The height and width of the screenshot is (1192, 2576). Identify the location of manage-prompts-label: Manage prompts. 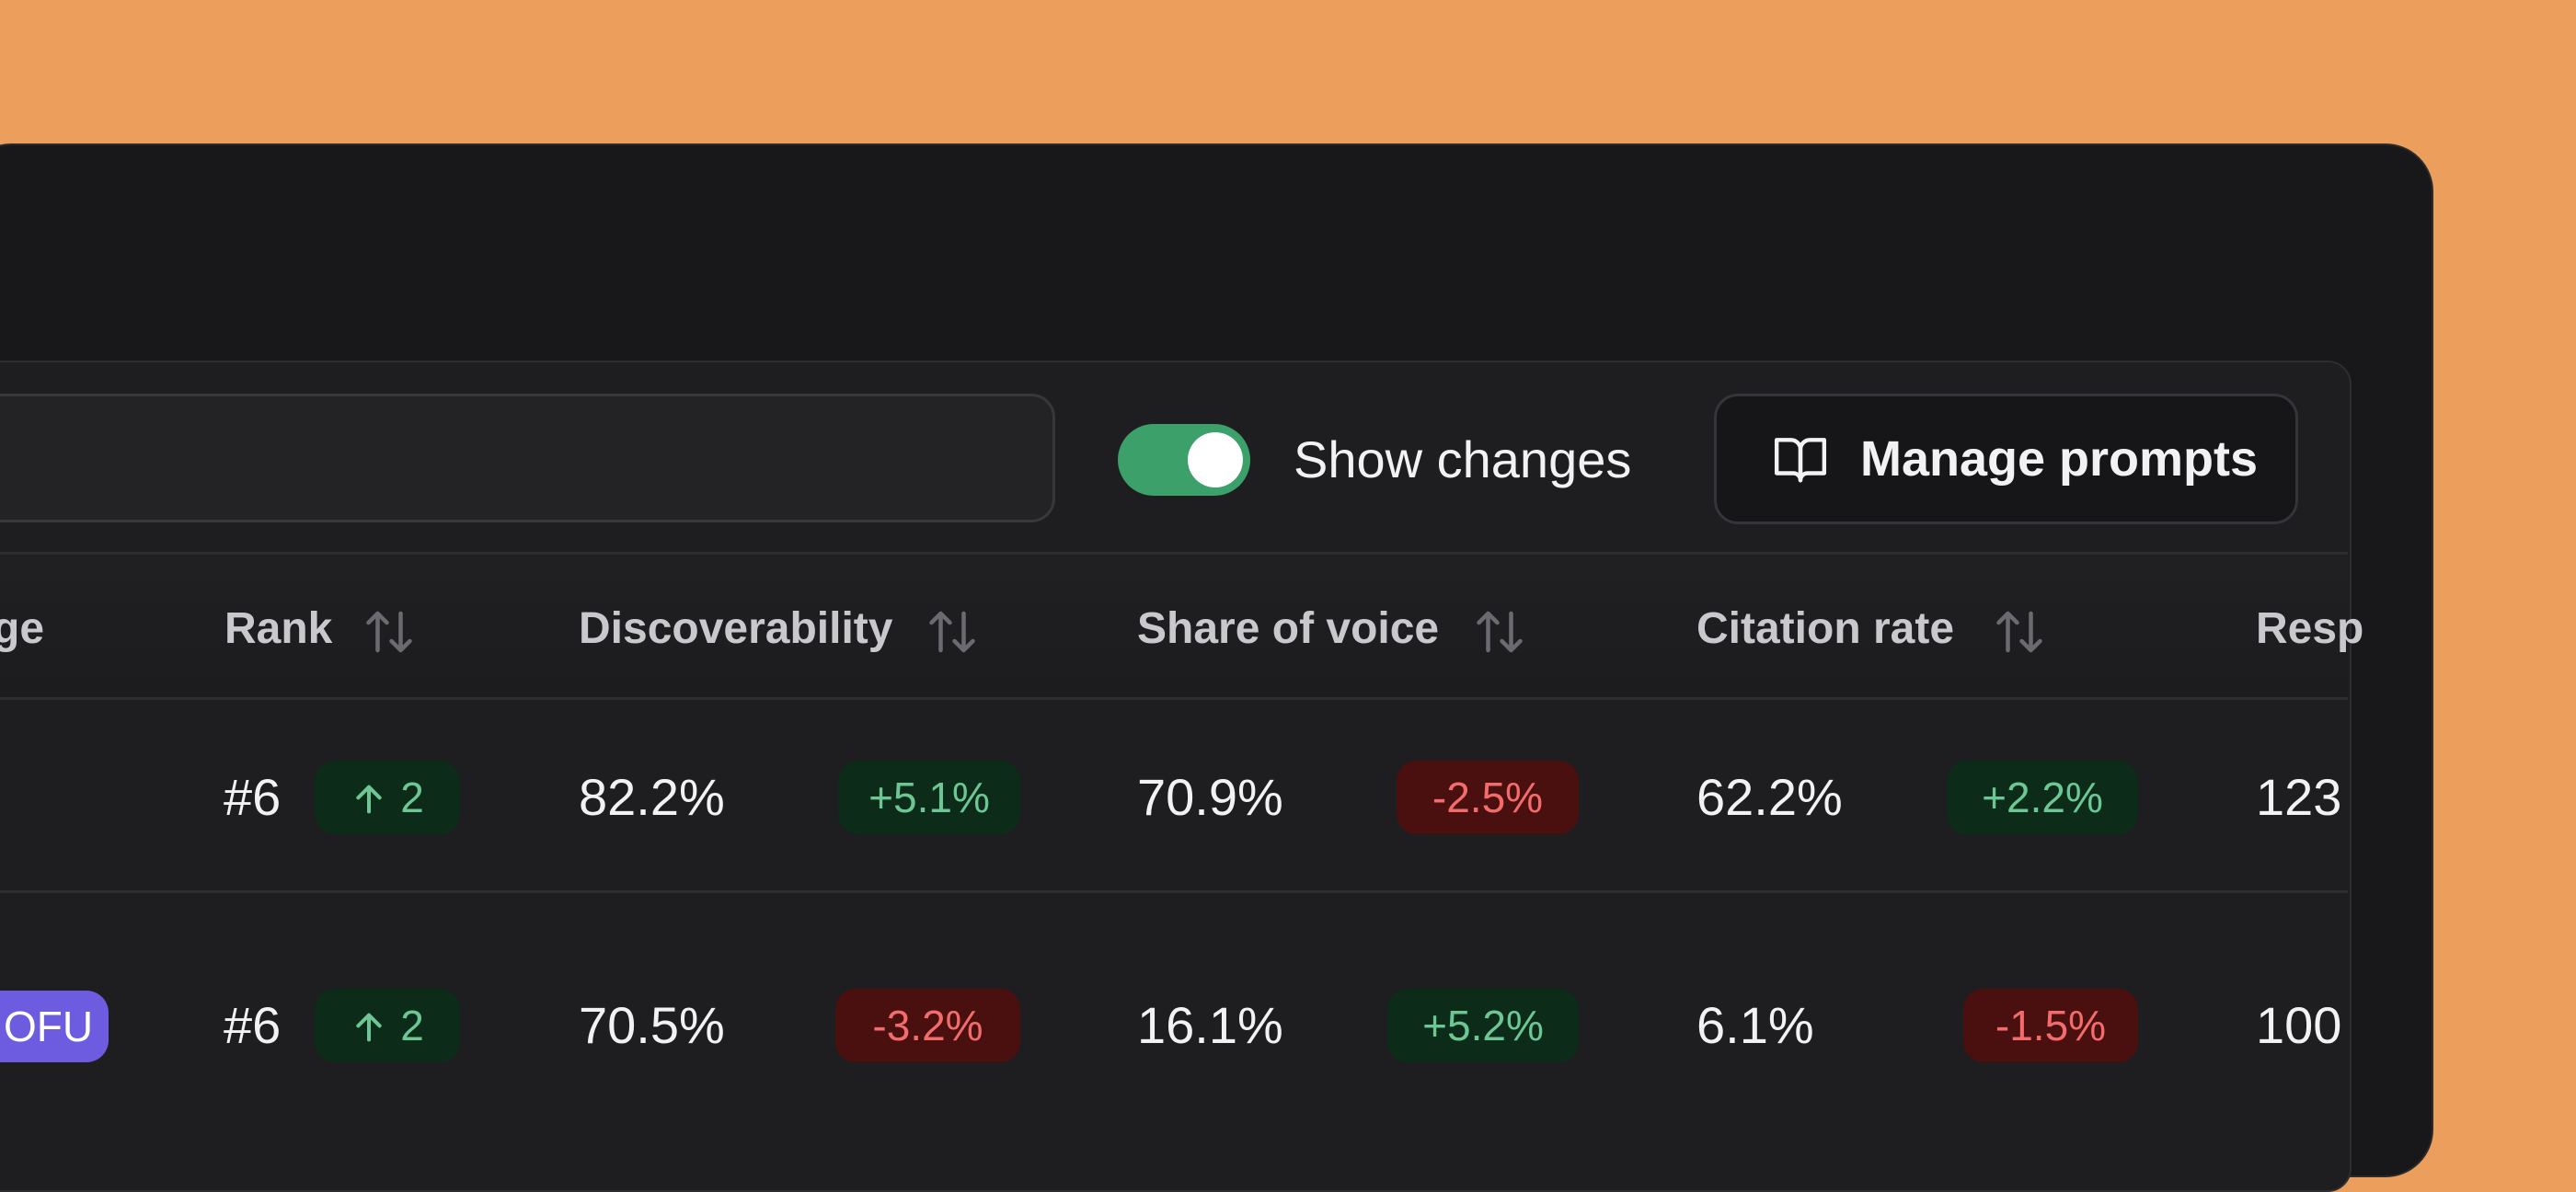
(2059, 459).